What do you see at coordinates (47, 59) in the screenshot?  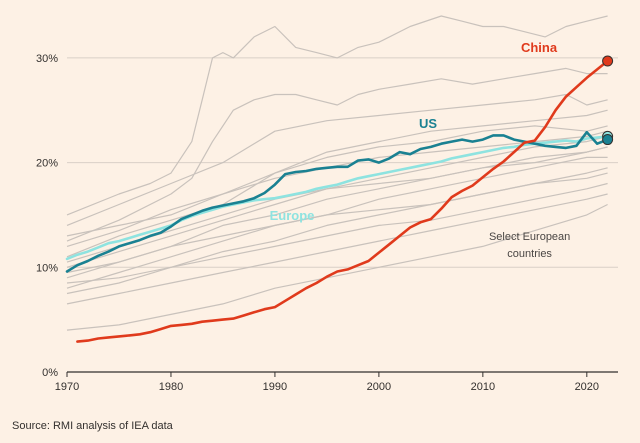 I see `y-tick-label: 30%` at bounding box center [47, 59].